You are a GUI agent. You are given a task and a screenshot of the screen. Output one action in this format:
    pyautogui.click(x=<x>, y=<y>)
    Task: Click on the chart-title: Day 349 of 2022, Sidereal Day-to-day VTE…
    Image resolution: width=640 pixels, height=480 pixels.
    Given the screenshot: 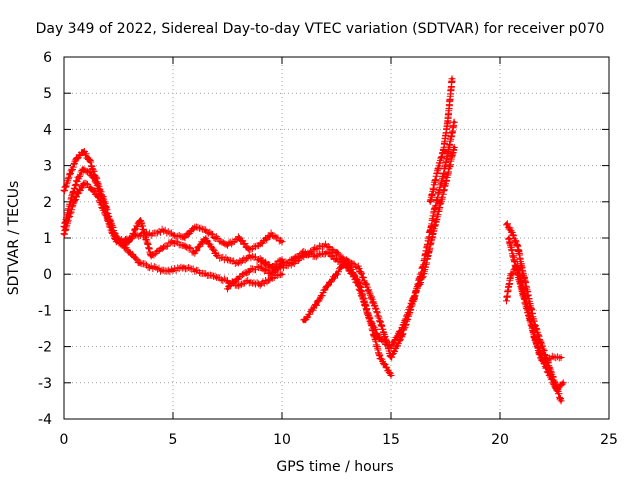 What is the action you would take?
    pyautogui.click(x=320, y=29)
    